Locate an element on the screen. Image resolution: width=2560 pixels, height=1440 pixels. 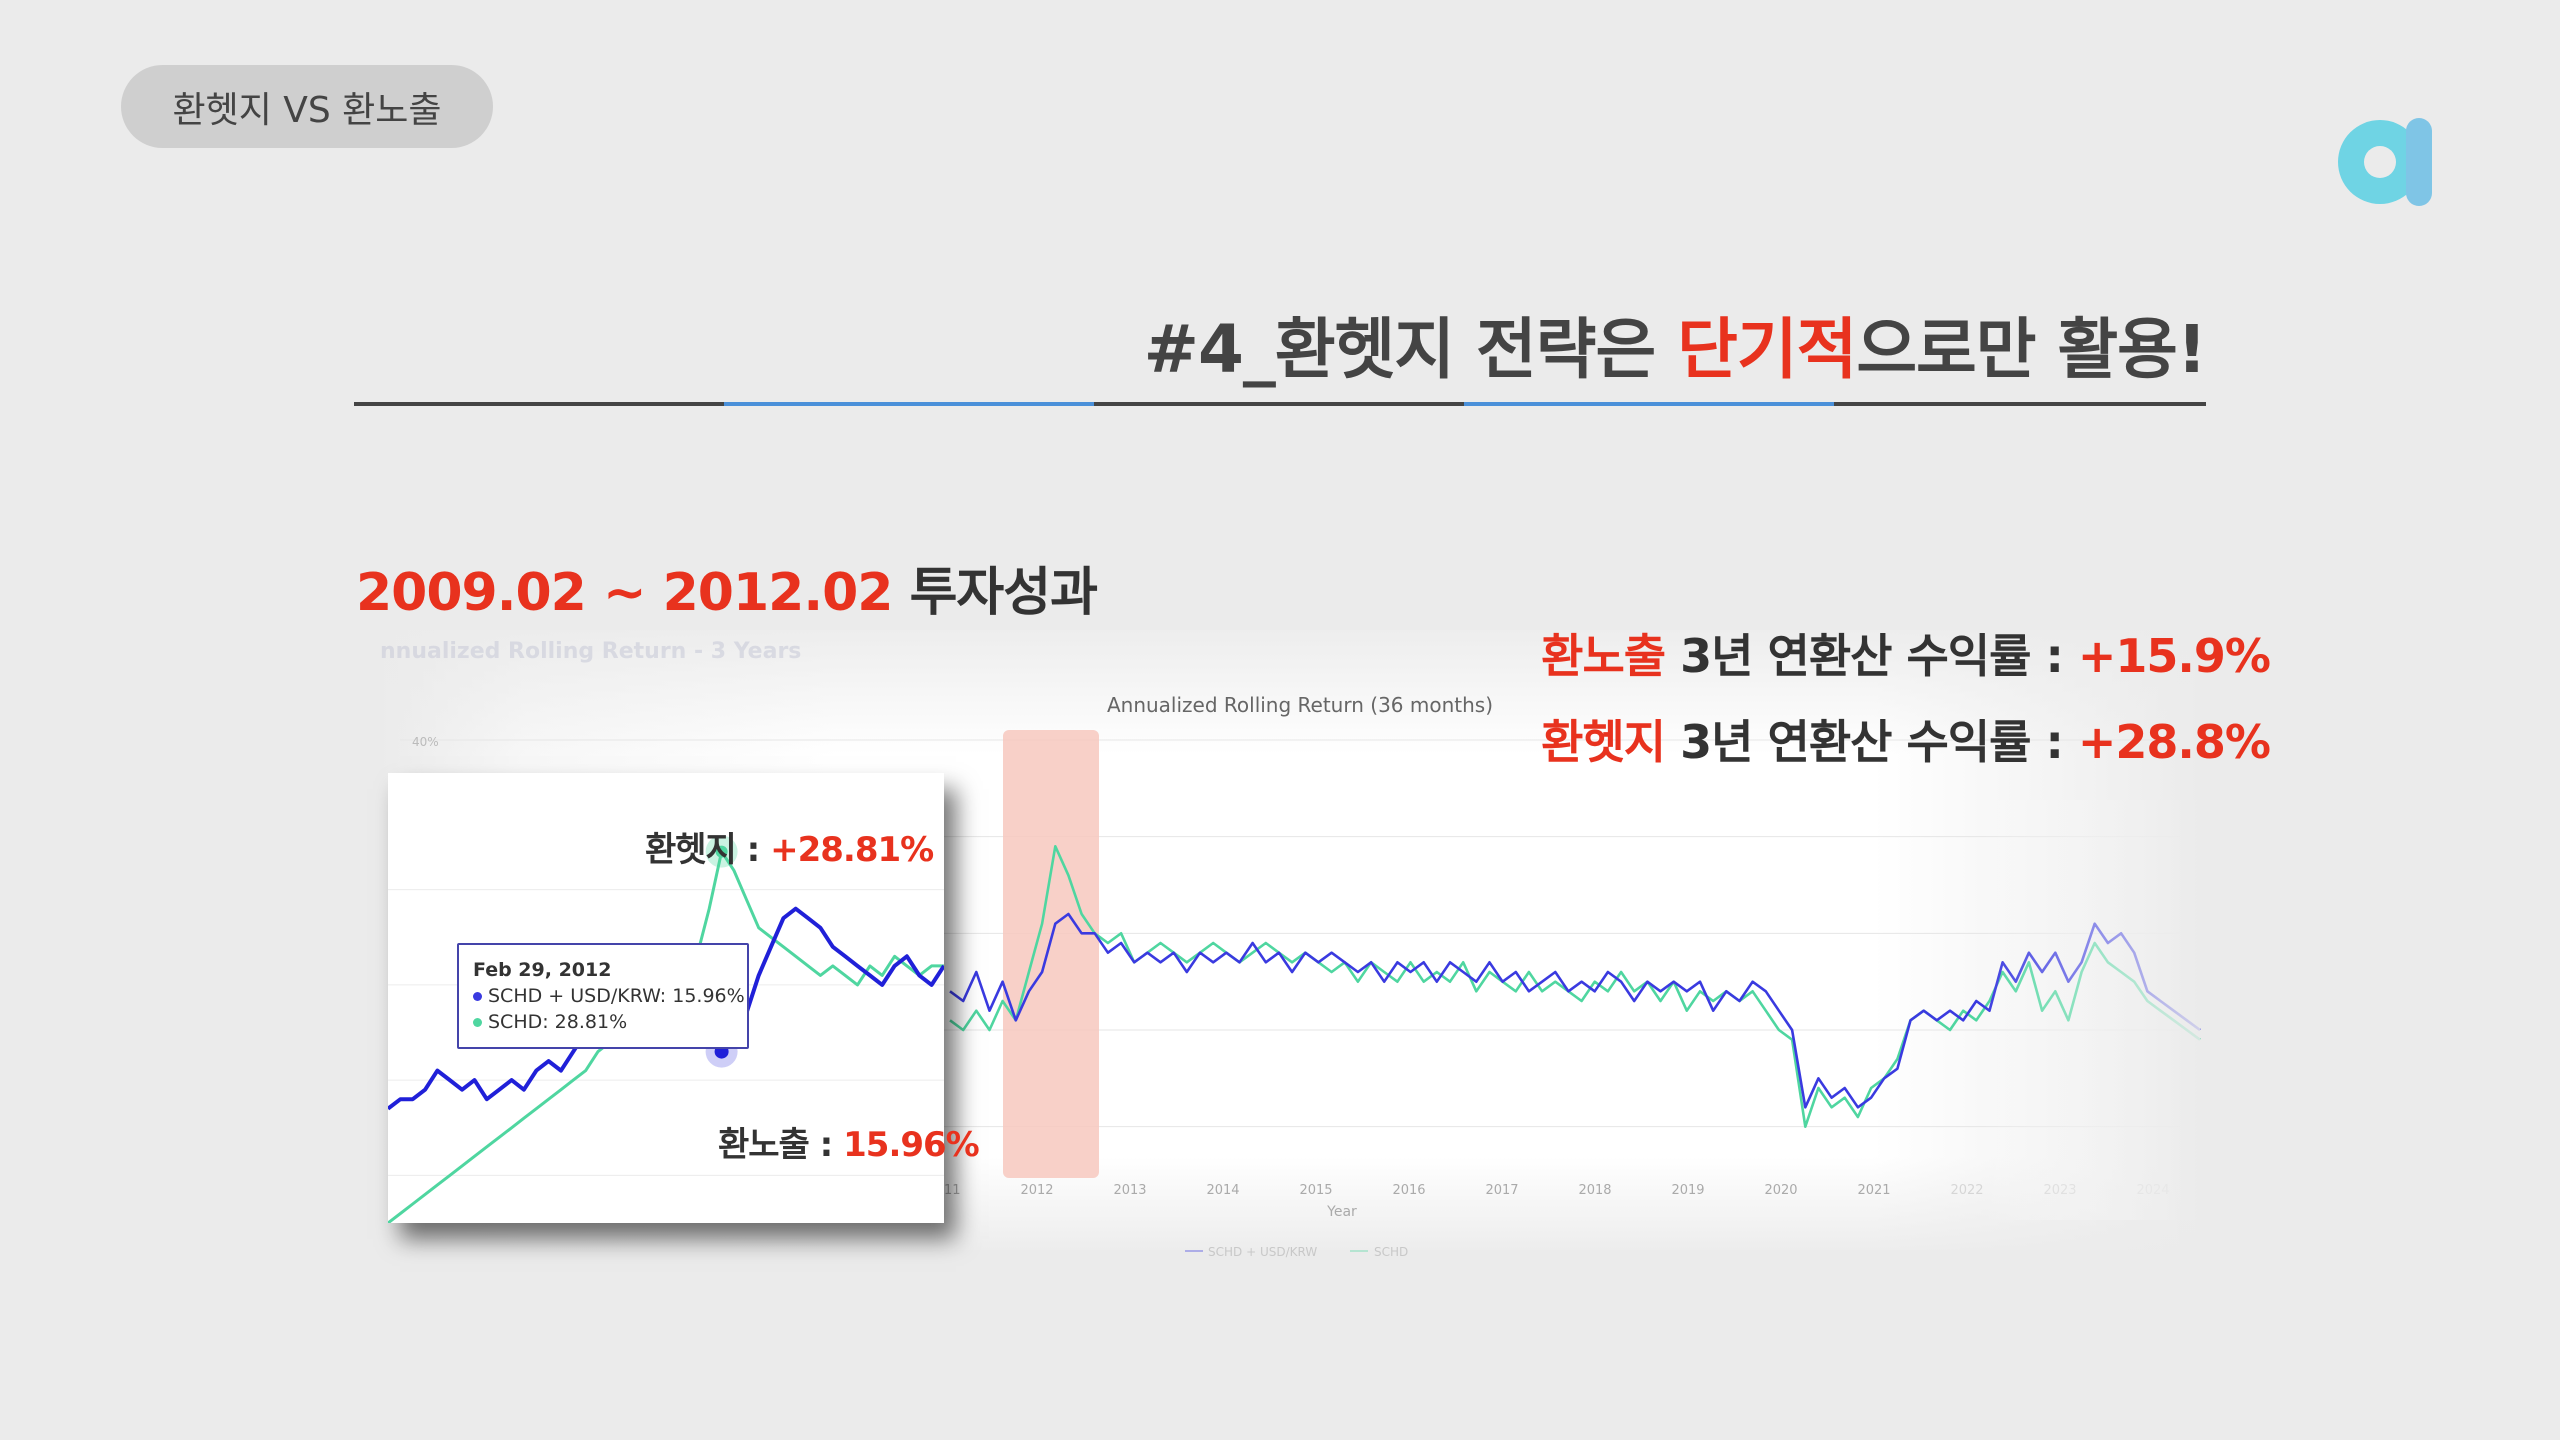
x-tick-label: 2012 is located at coordinates (1036, 1190).